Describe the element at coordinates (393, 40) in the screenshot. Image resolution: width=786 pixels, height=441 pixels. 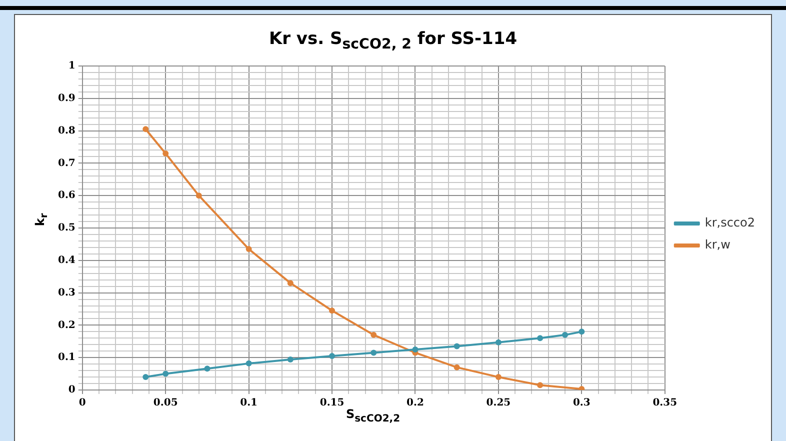
I see `chart-title: Kr vs. S$_{scCO2, 2}$ for SS-114` at that location.